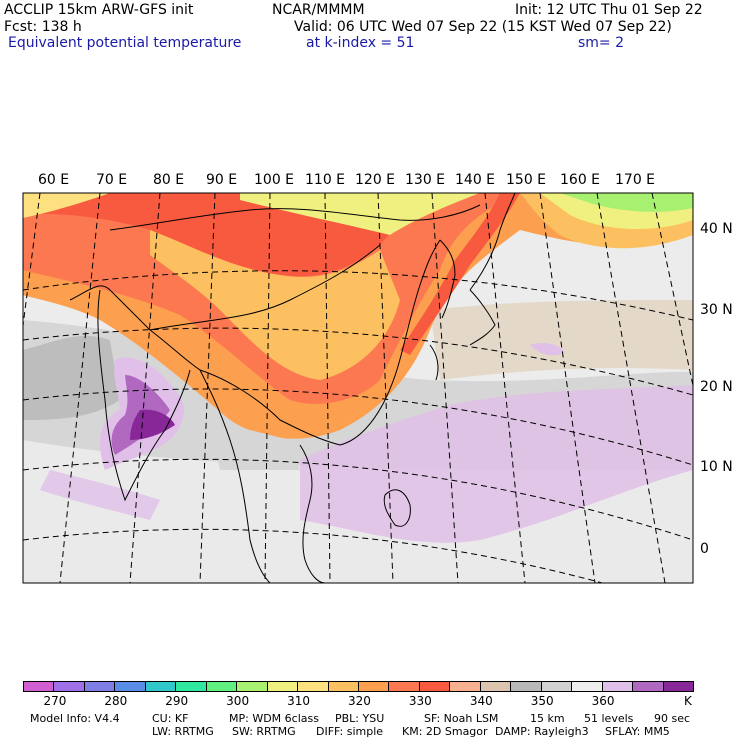 This screenshot has height=740, width=740. What do you see at coordinates (688, 701) in the screenshot?
I see `colorbar-unit: K` at bounding box center [688, 701].